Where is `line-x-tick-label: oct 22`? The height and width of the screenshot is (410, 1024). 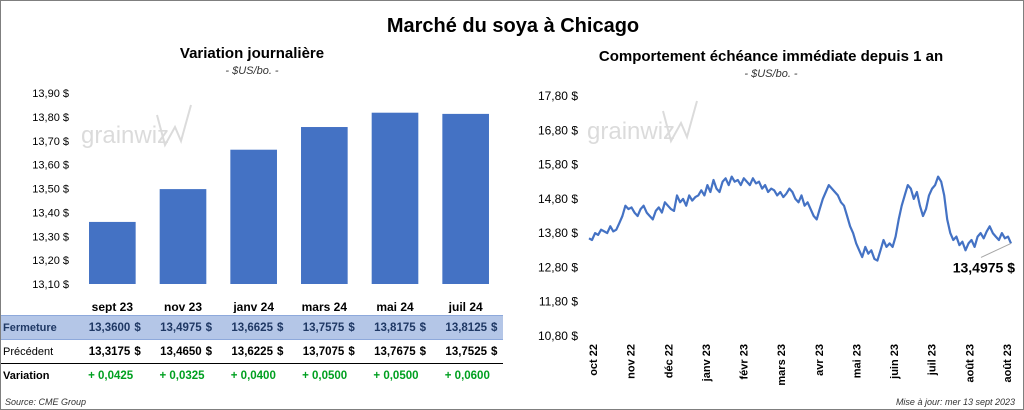
line-x-tick-label: oct 22 is located at coordinates (594, 360).